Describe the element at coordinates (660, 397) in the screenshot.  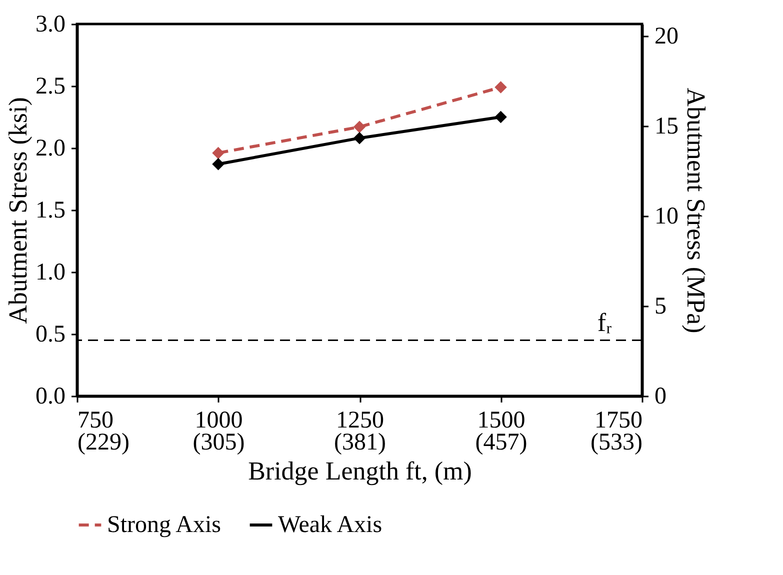
I see `y2-tick-label: 0` at that location.